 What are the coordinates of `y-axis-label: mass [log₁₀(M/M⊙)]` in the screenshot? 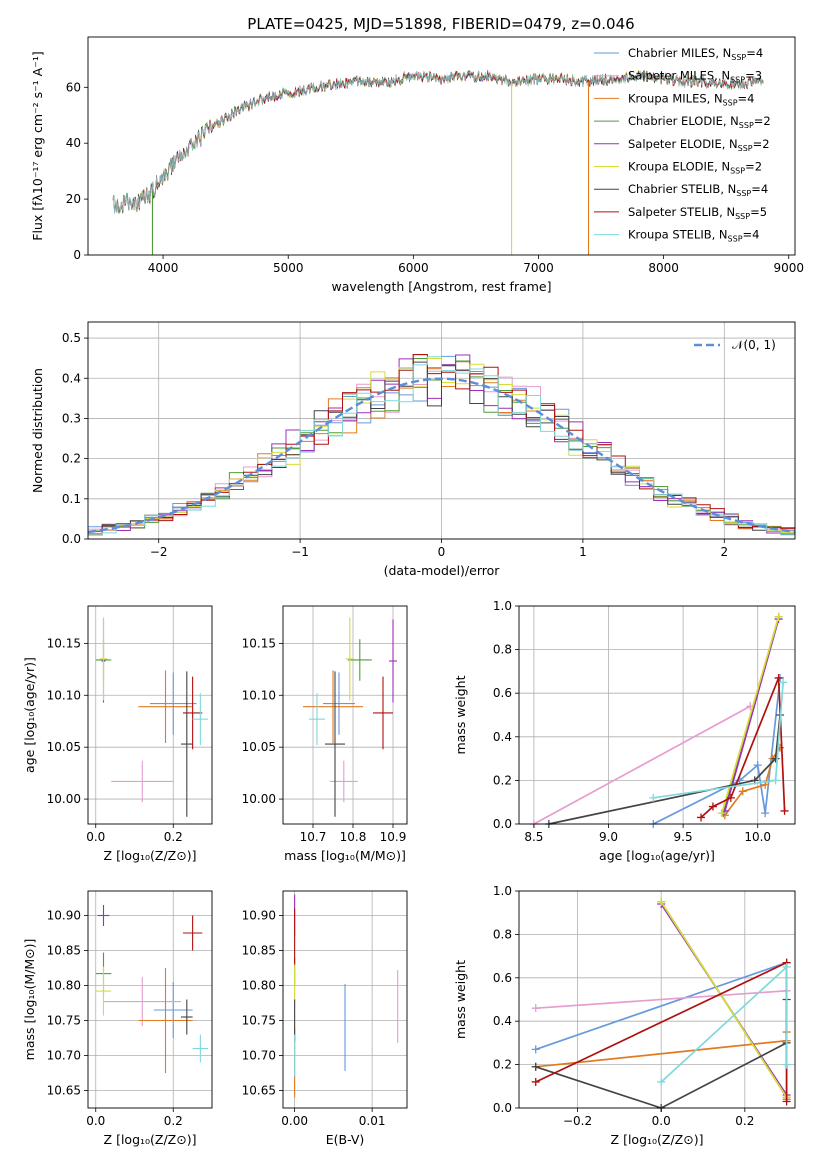 It's located at (29, 1000).